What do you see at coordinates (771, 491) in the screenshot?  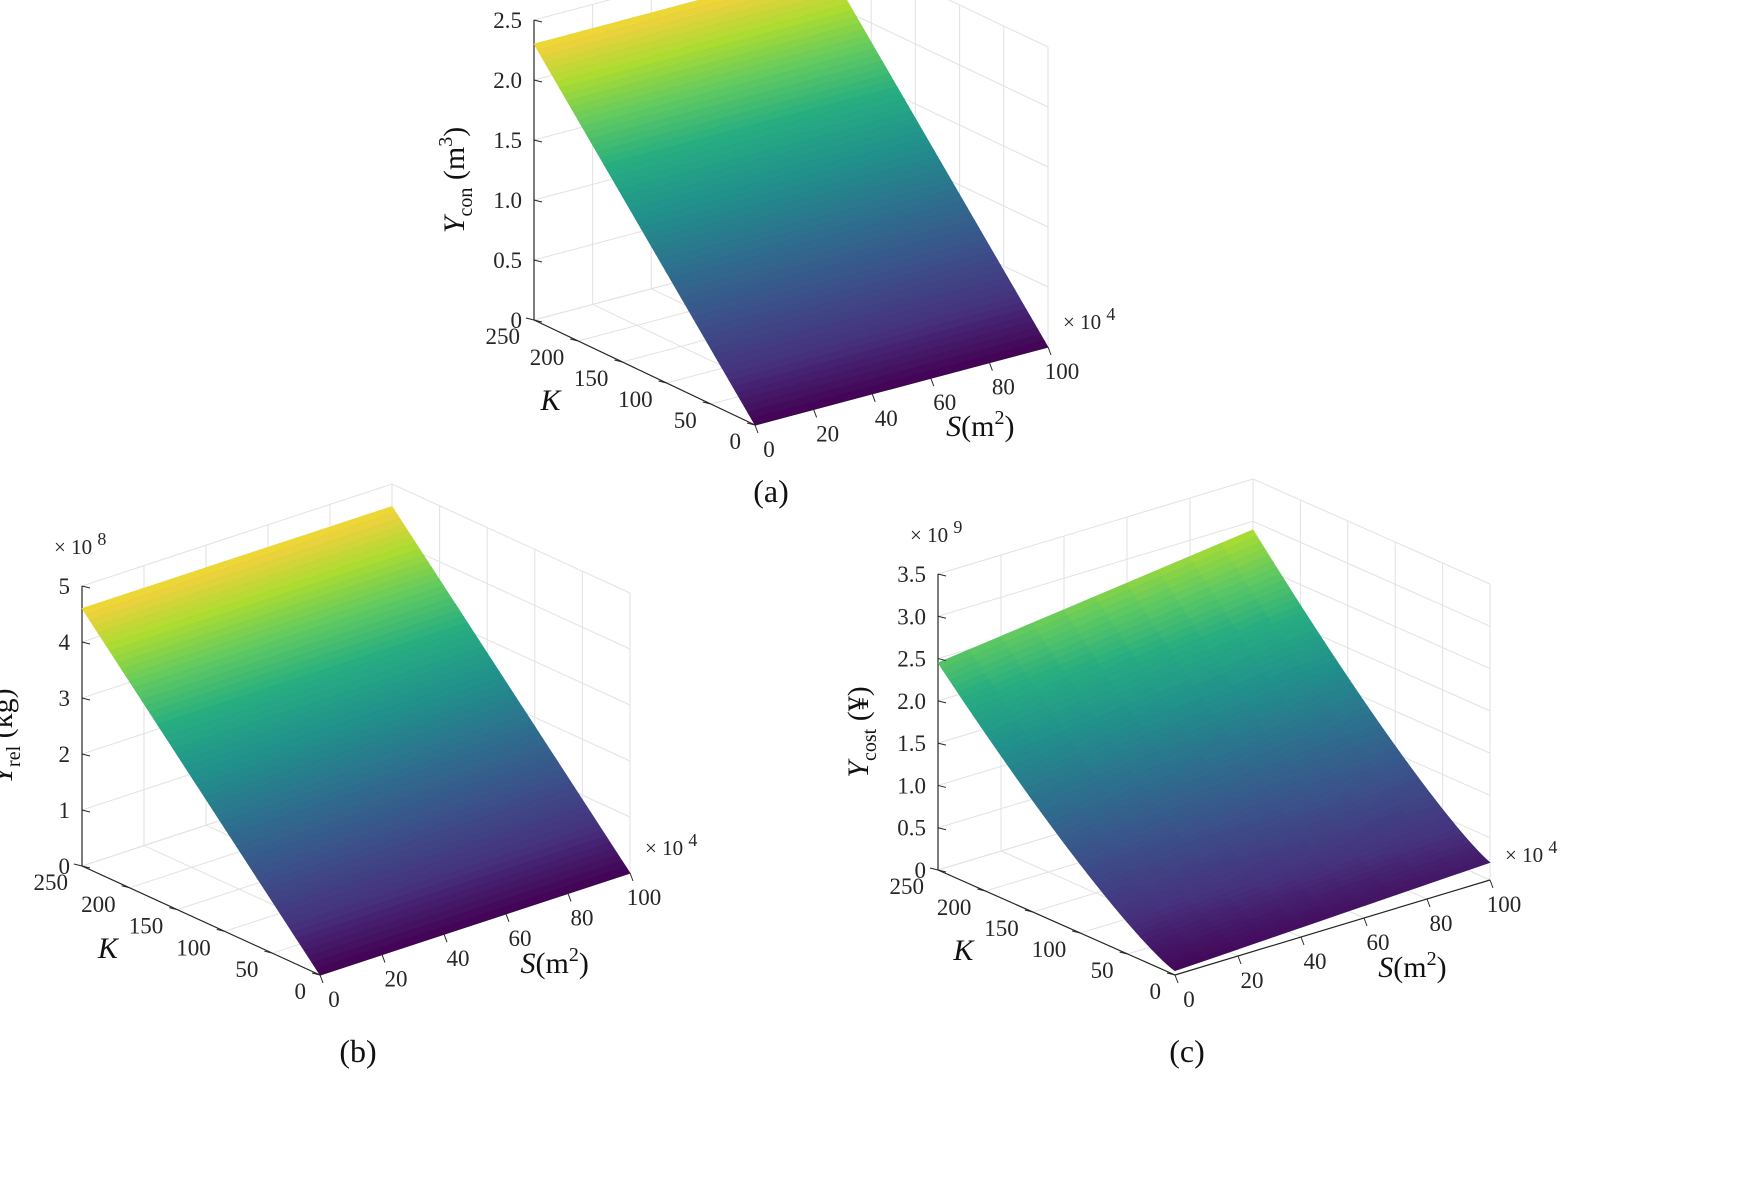 I see `panel-caption: (a)` at bounding box center [771, 491].